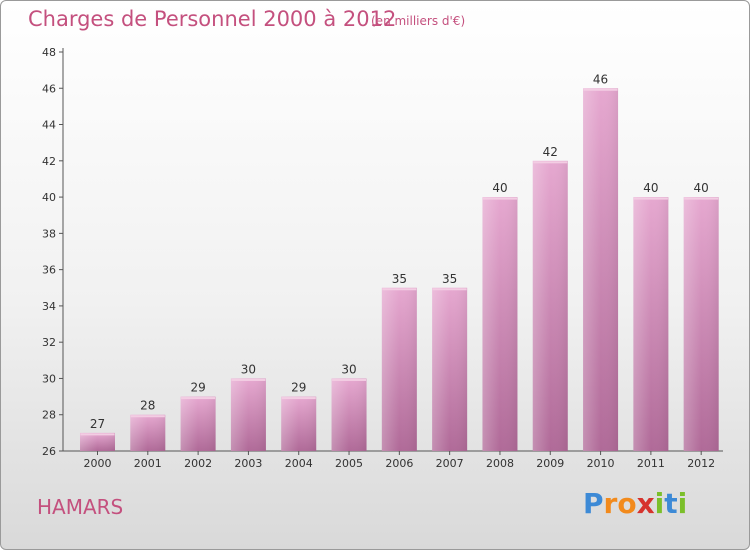  I want to click on x-tick-label: 2004, so click(299, 463).